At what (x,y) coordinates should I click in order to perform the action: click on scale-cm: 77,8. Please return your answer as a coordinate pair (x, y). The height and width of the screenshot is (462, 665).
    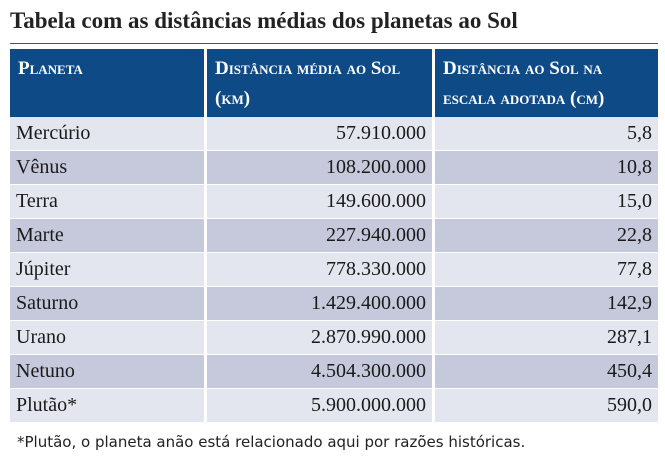
    Looking at the image, I should click on (546, 270).